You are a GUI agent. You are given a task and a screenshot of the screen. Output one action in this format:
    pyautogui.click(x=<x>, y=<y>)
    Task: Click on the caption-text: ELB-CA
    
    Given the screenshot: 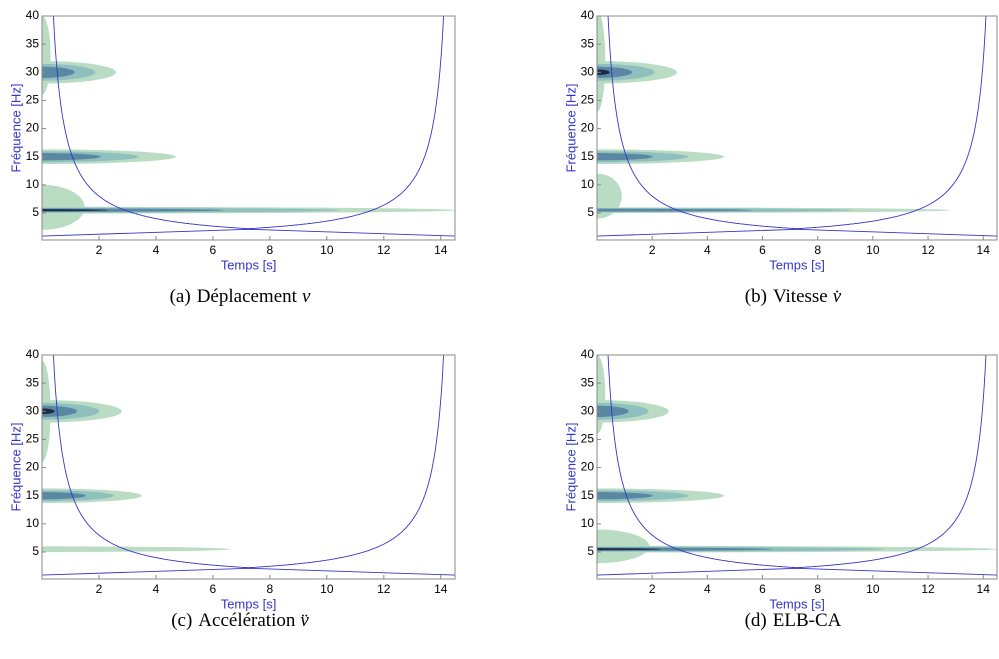 What is the action you would take?
    pyautogui.click(x=807, y=620)
    